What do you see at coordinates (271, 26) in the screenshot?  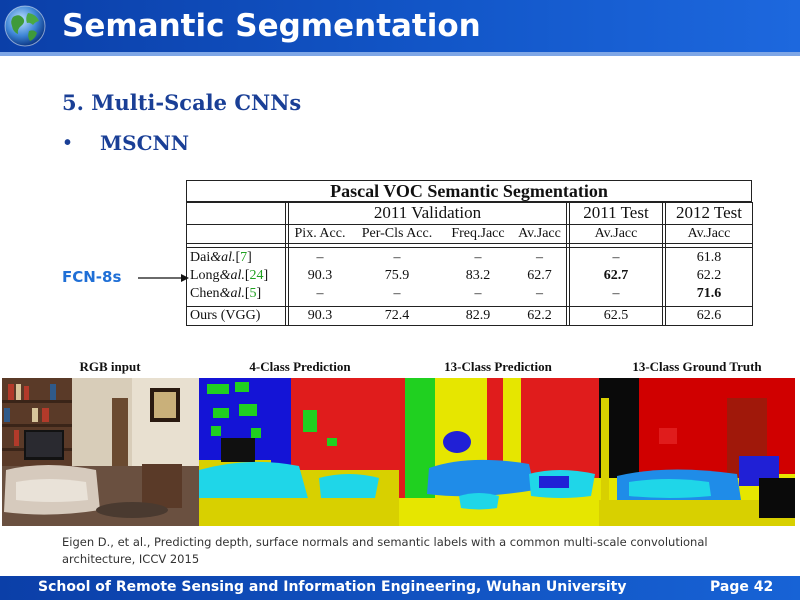 I see `slide-title: Semantic Segmentation` at bounding box center [271, 26].